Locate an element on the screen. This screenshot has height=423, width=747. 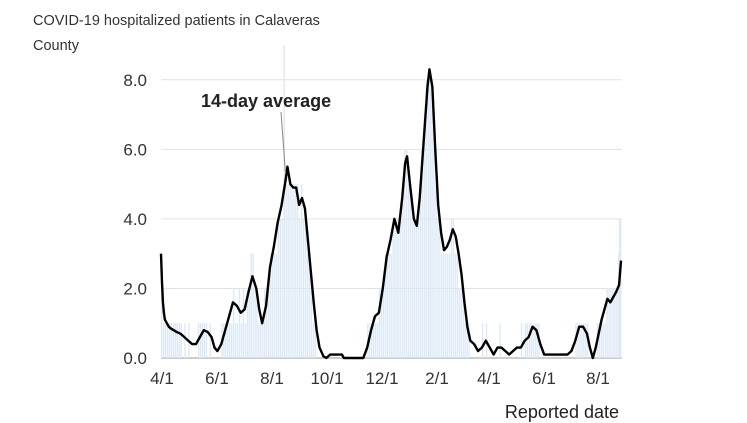
x-axis: 4/1 6/1 8/1 10/1 12/1 2/1 4/1 6/1 8/1 is located at coordinates (380, 378).